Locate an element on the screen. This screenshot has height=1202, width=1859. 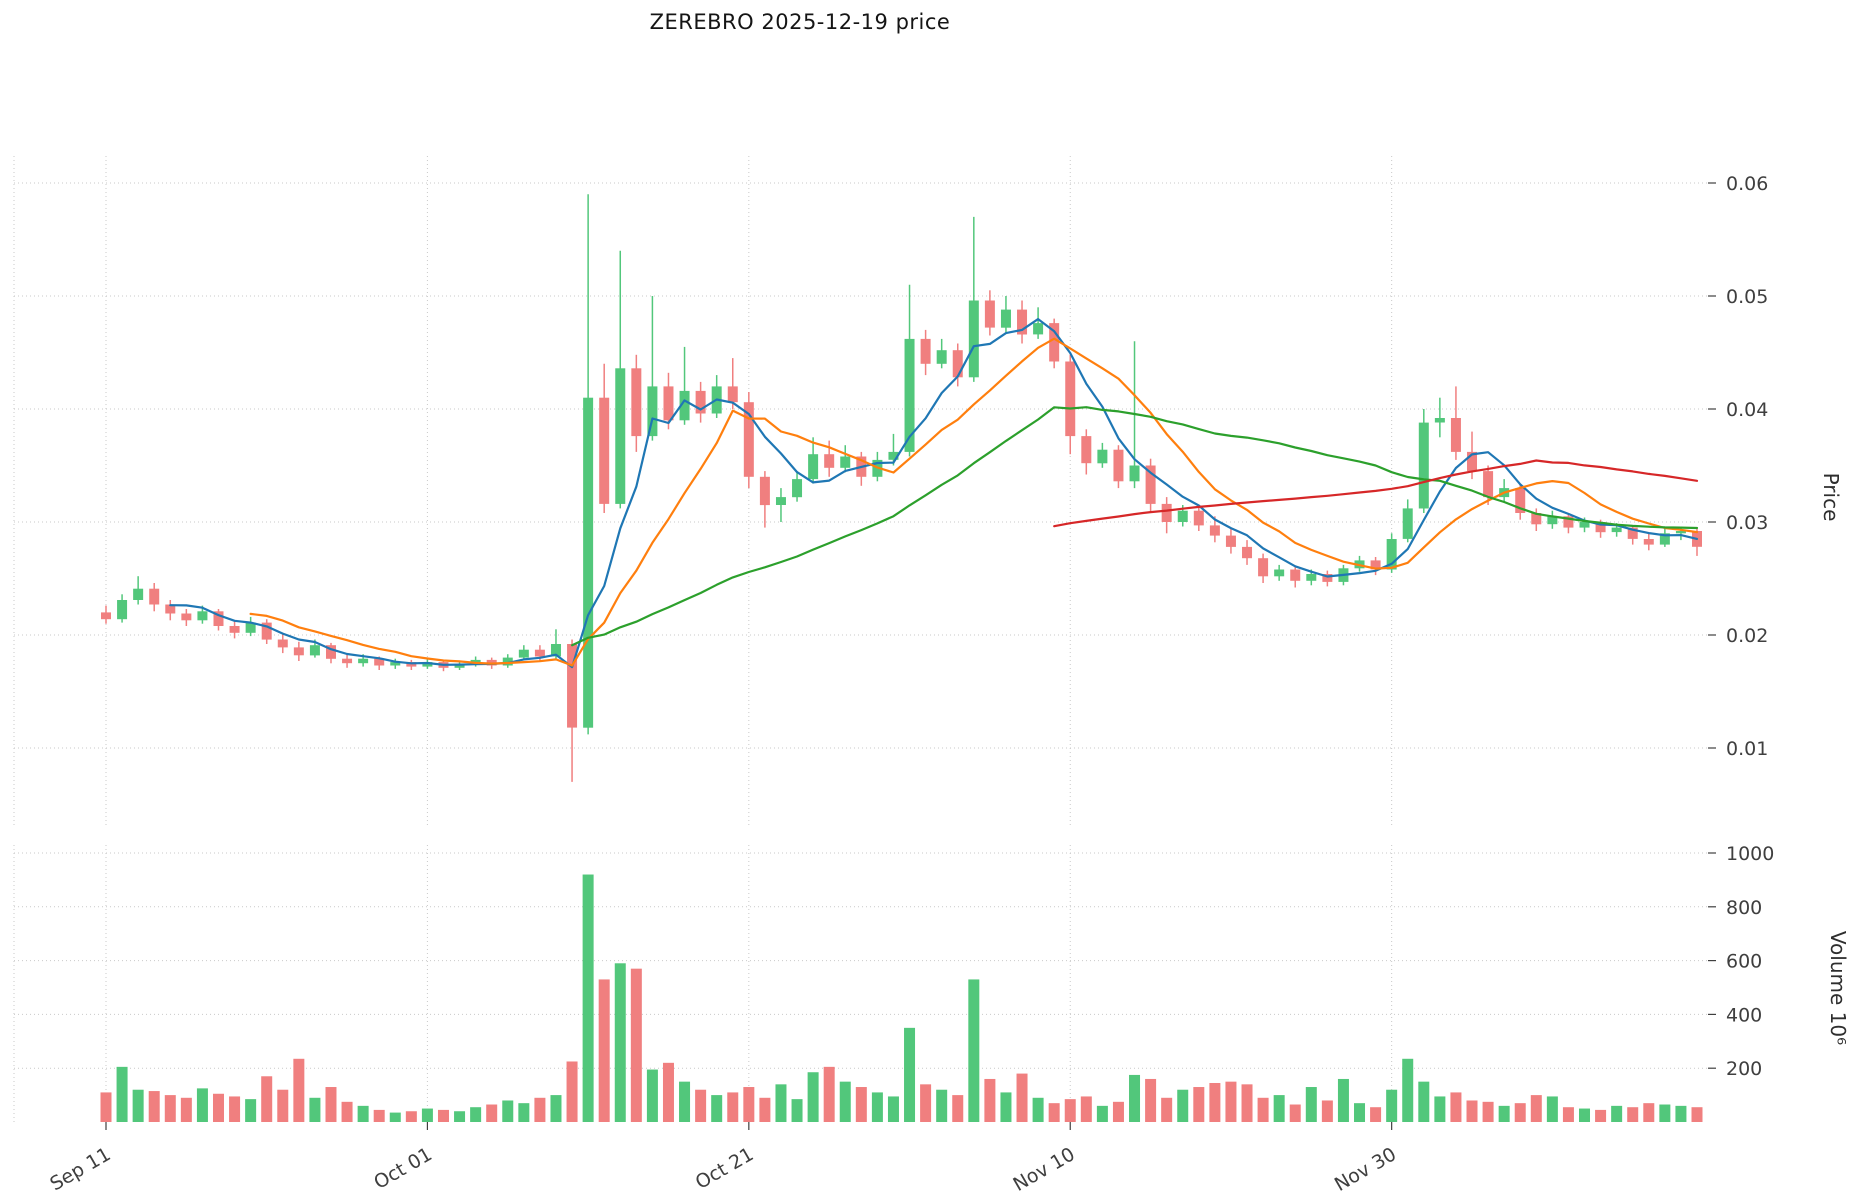
svg-text: 0.02 is located at coordinates (1747, 636).